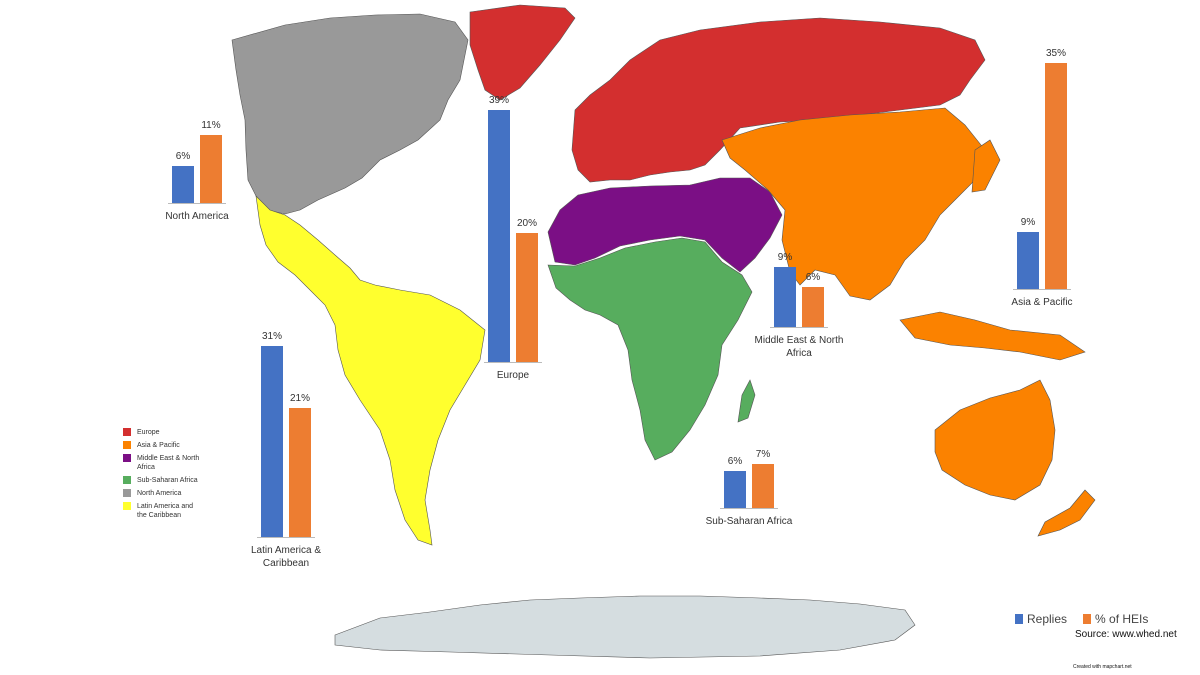  Describe the element at coordinates (173, 432) in the screenshot. I see `legend-item: Europe` at that location.